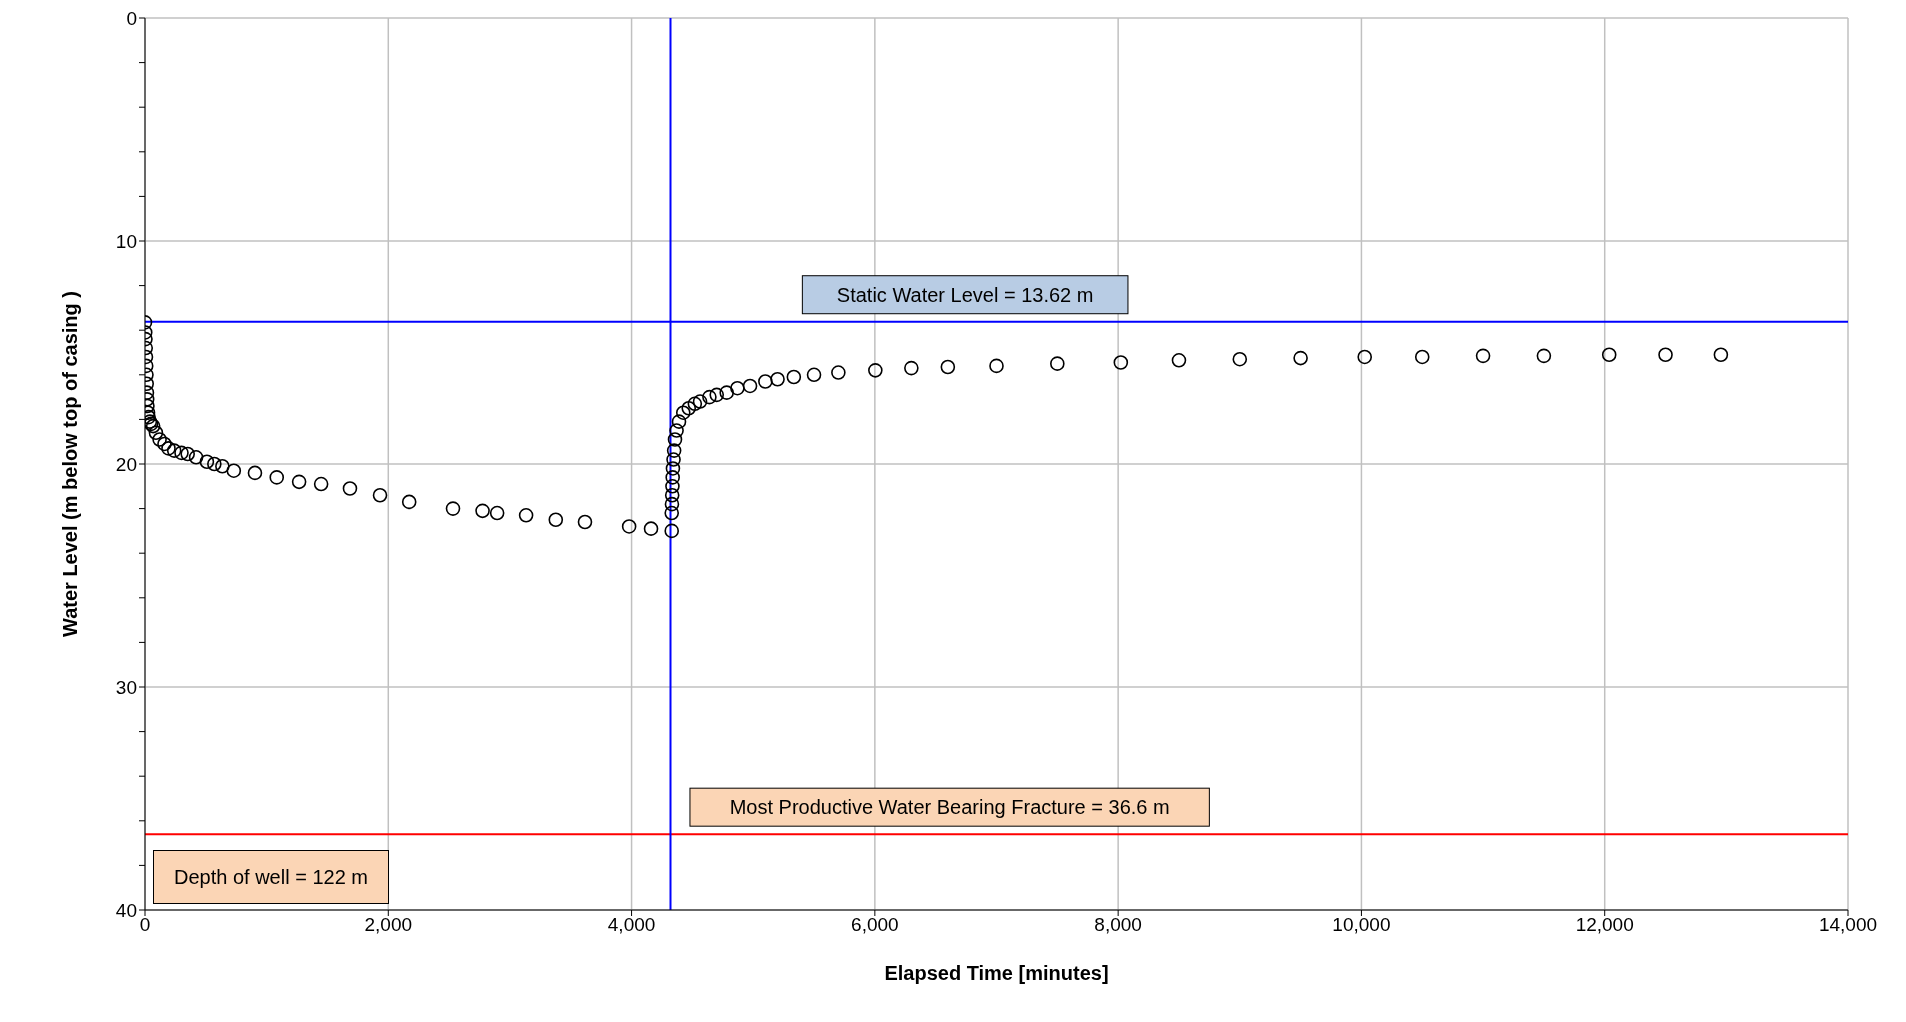 The image size is (1906, 1022). Describe the element at coordinates (126, 241) in the screenshot. I see `y-tick-label: 10` at that location.